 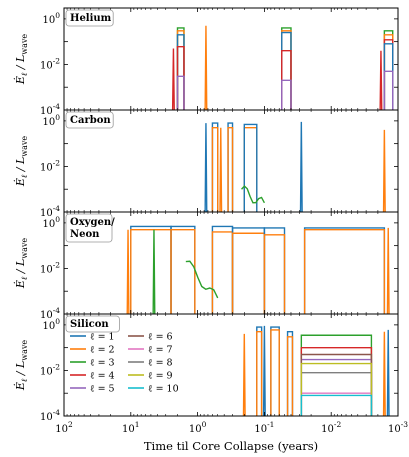 I want to click on panel-0-burst-1-l2, so click(x=286, y=70).